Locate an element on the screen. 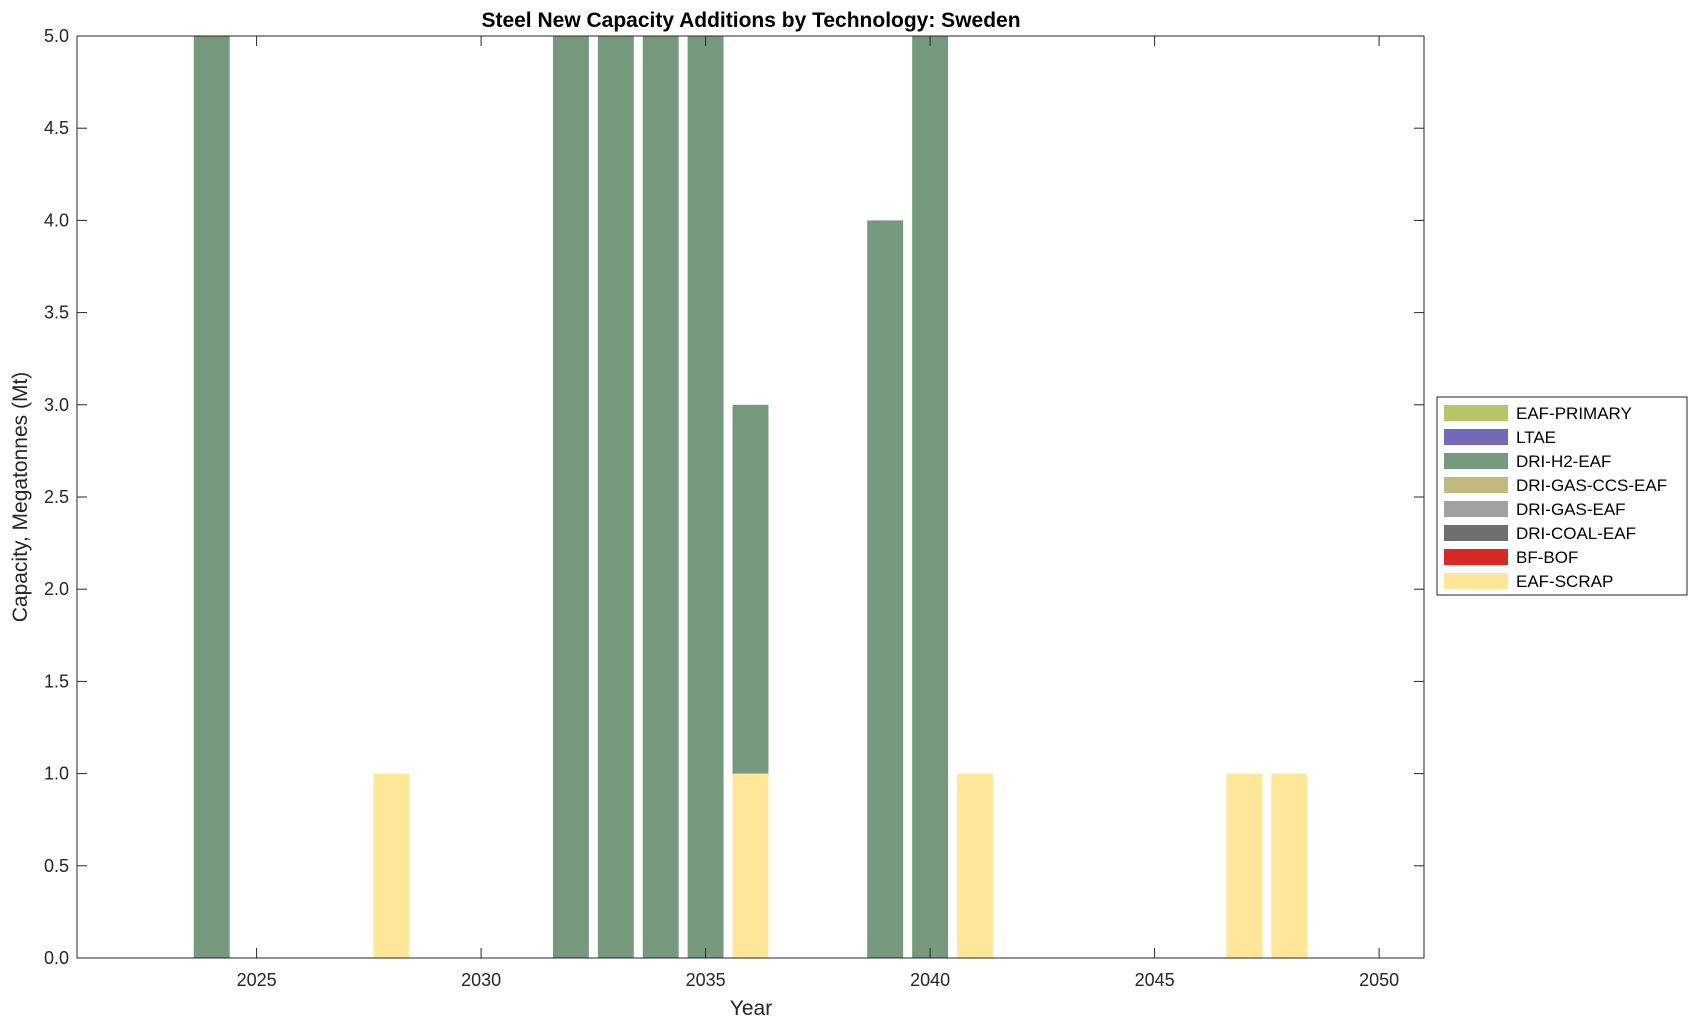 The height and width of the screenshot is (1021, 1696). bar-dri-h2-eaf-2039 is located at coordinates (885, 589).